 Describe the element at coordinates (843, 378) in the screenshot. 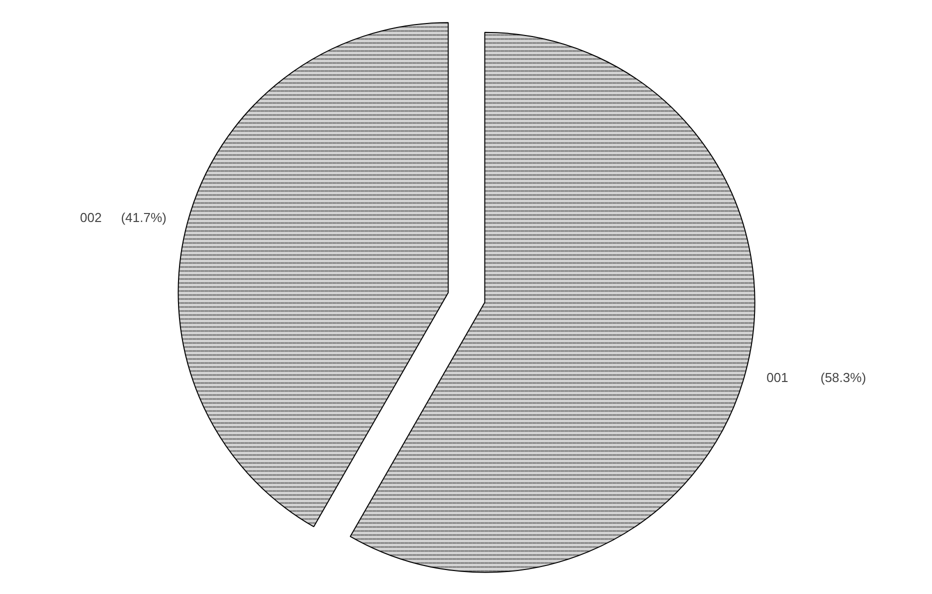

I see `data-label: (58.3%)` at that location.